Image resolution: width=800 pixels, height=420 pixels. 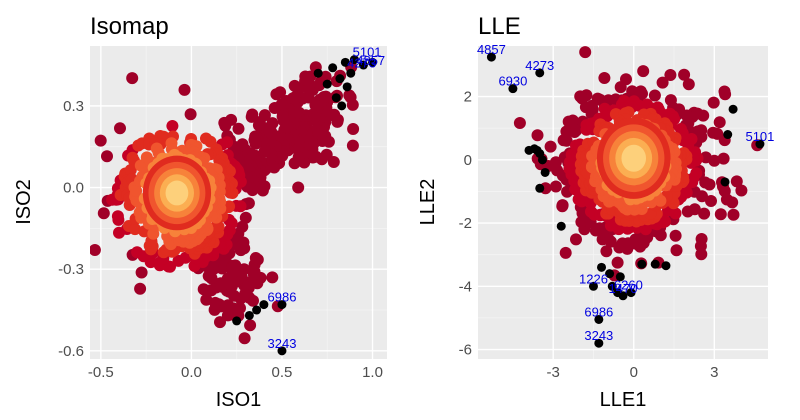 What do you see at coordinates (71, 229) in the screenshot?
I see `isomap-y-tick-labels: -0.6 -0.3 0.0 0.3` at bounding box center [71, 229].